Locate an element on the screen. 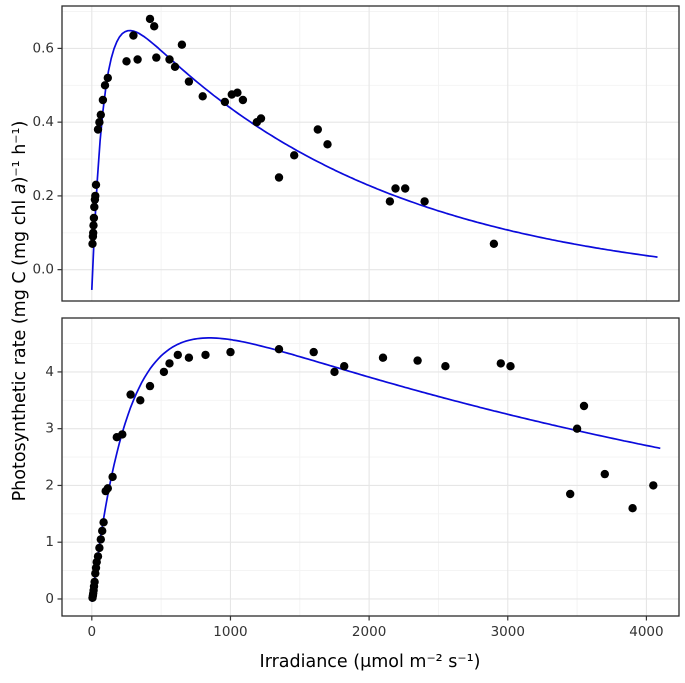 The width and height of the screenshot is (685, 683). y-axis-title-post: )⁻¹ h⁻¹) is located at coordinates (20, 152).